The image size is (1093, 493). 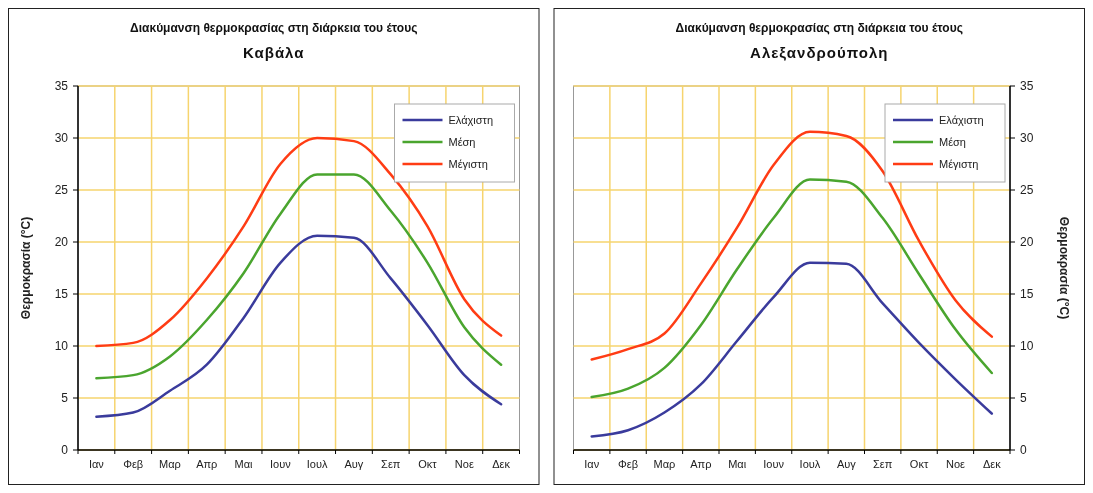 What do you see at coordinates (1027, 190) in the screenshot?
I see `y2-tick-label: 25` at bounding box center [1027, 190].